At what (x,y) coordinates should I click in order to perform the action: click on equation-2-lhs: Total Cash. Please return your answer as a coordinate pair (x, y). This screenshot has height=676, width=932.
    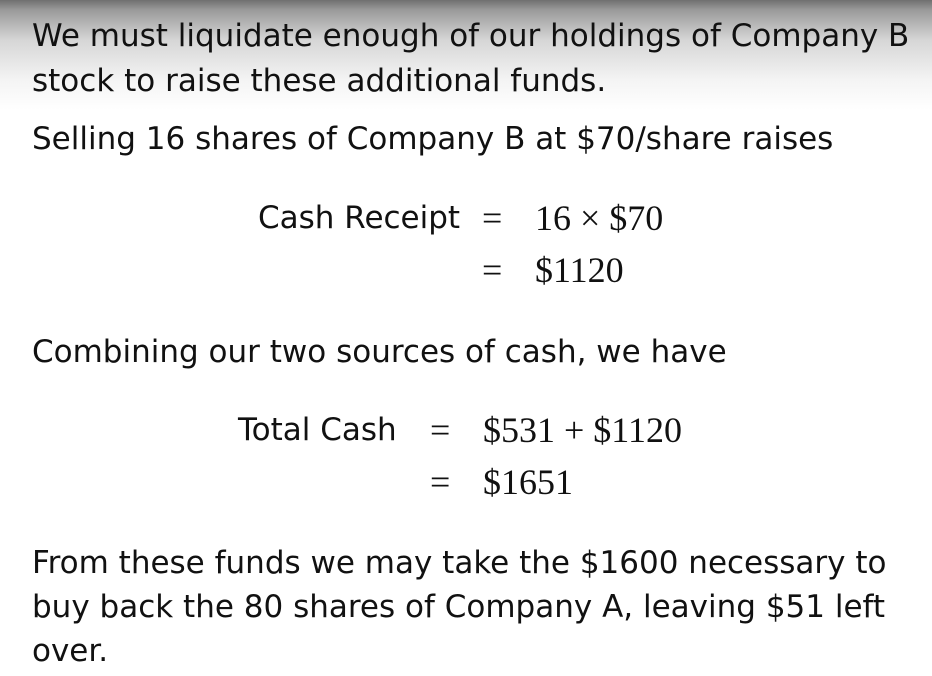
    Looking at the image, I should click on (317, 430).